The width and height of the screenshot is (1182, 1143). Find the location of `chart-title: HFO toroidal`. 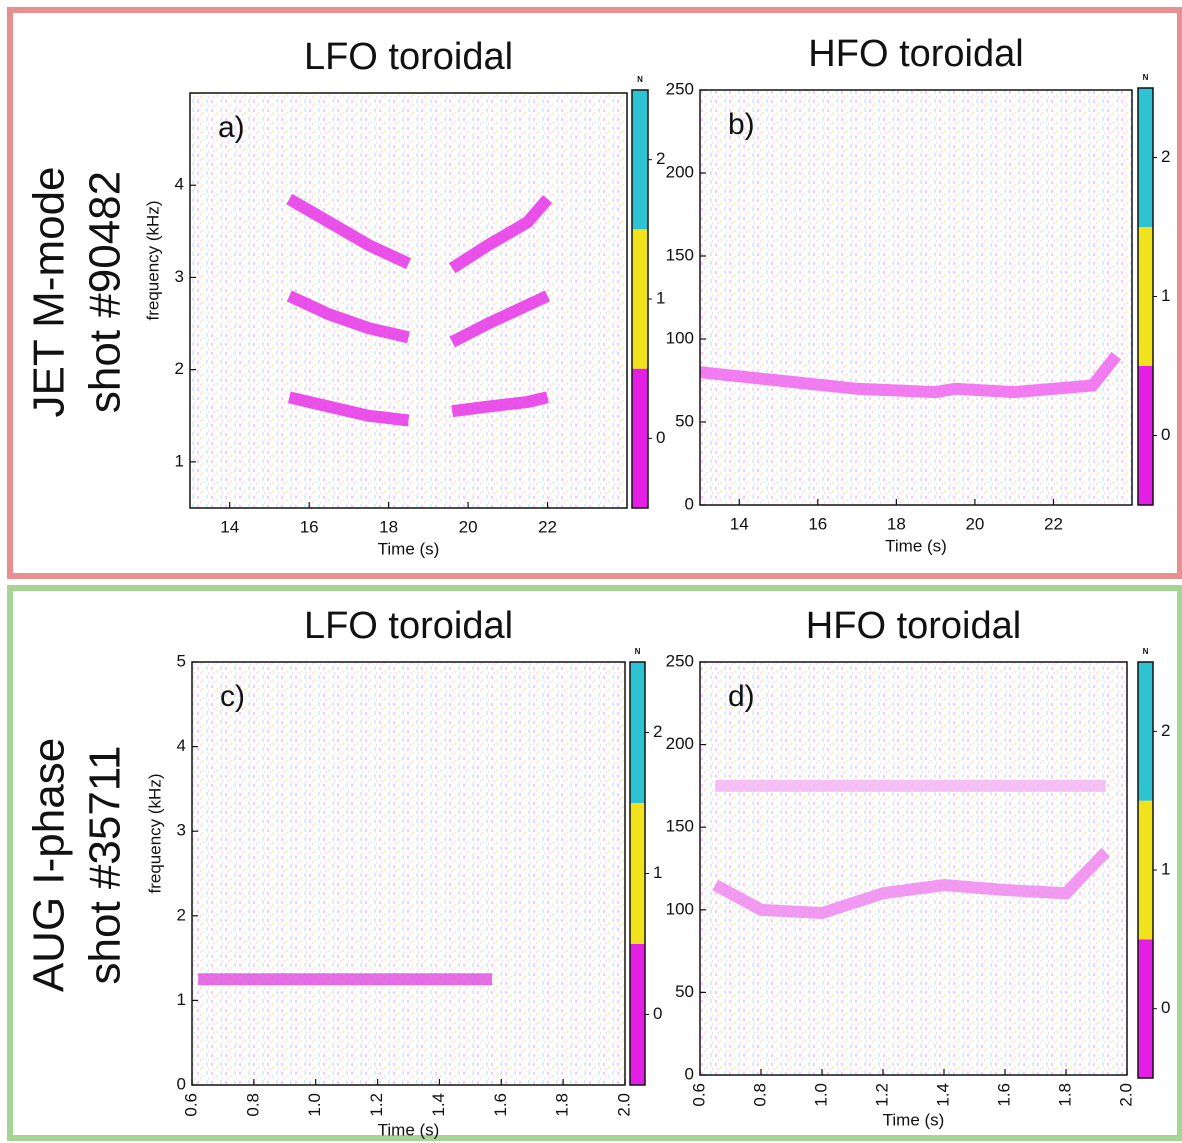

chart-title: HFO toroidal is located at coordinates (913, 626).